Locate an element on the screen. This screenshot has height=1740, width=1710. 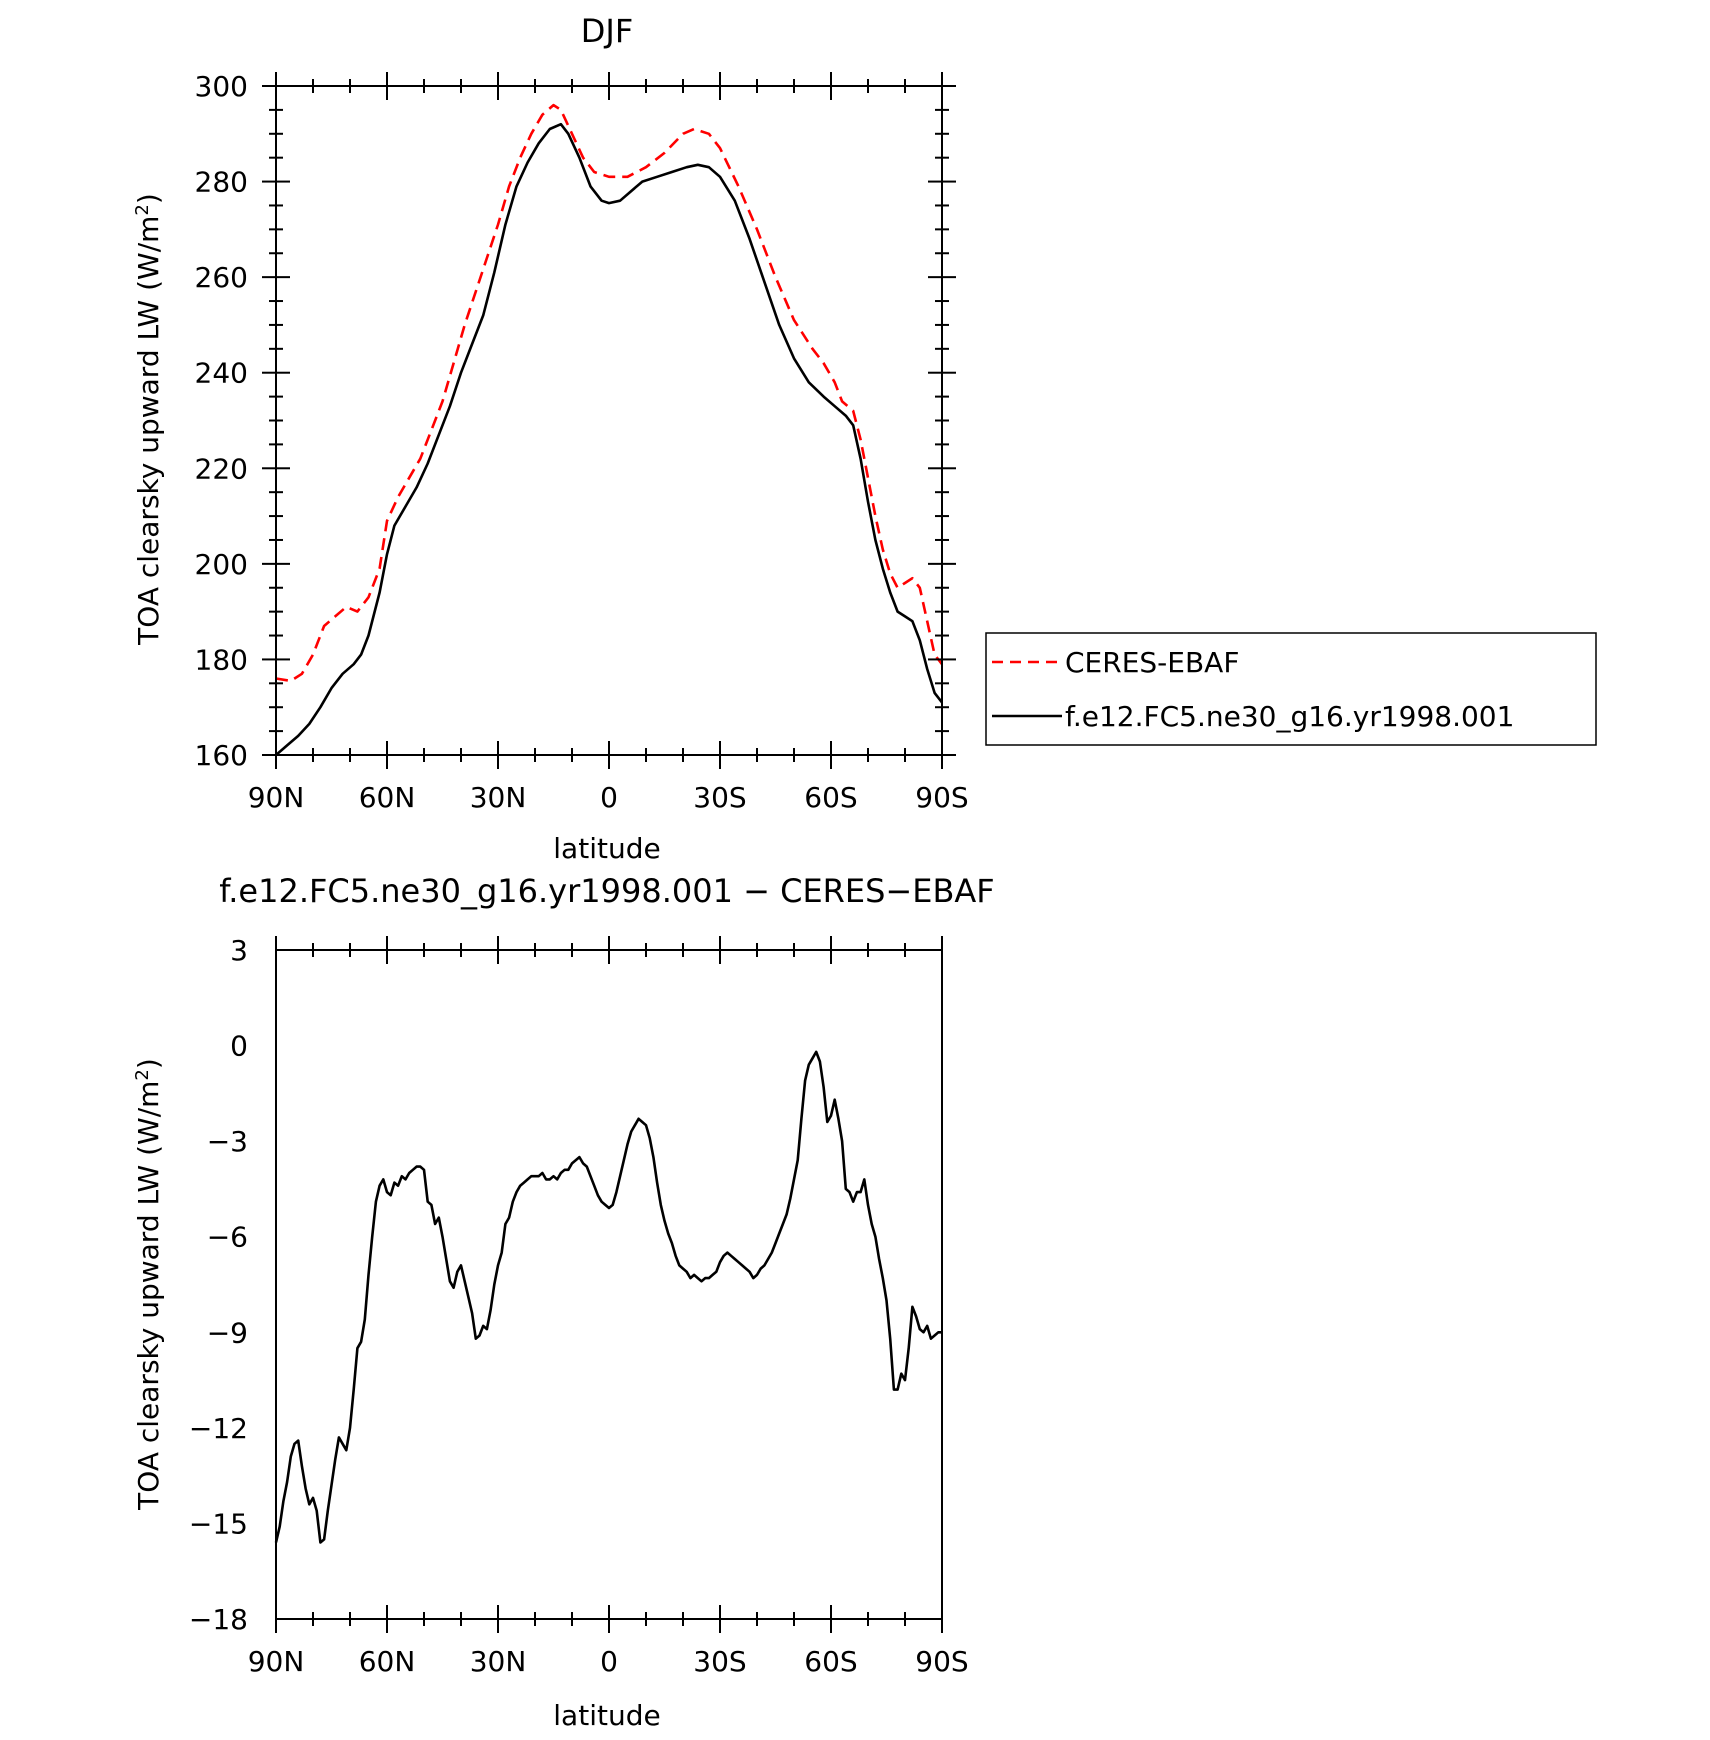
y-tick-label: −9 is located at coordinates (227, 1332).